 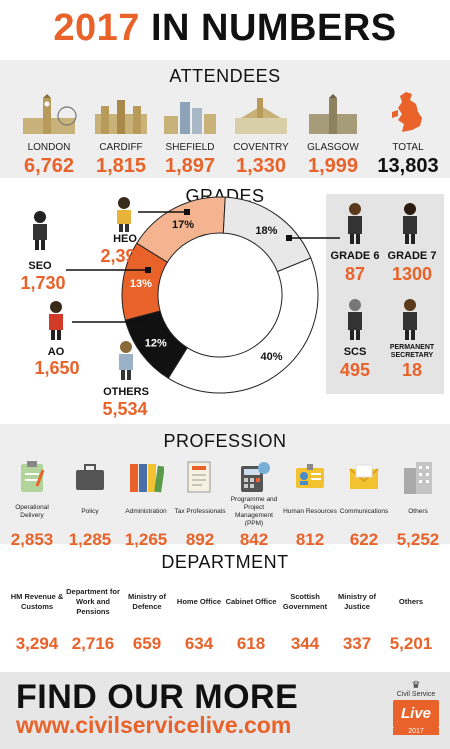 I want to click on ao-label: AO, so click(x=56, y=352).